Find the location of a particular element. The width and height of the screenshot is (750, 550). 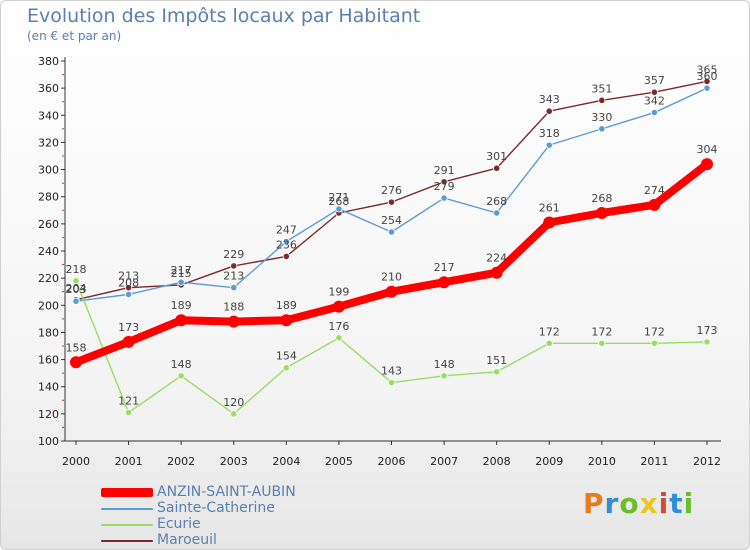

data-label-sainte-catherine: 318 is located at coordinates (549, 133).